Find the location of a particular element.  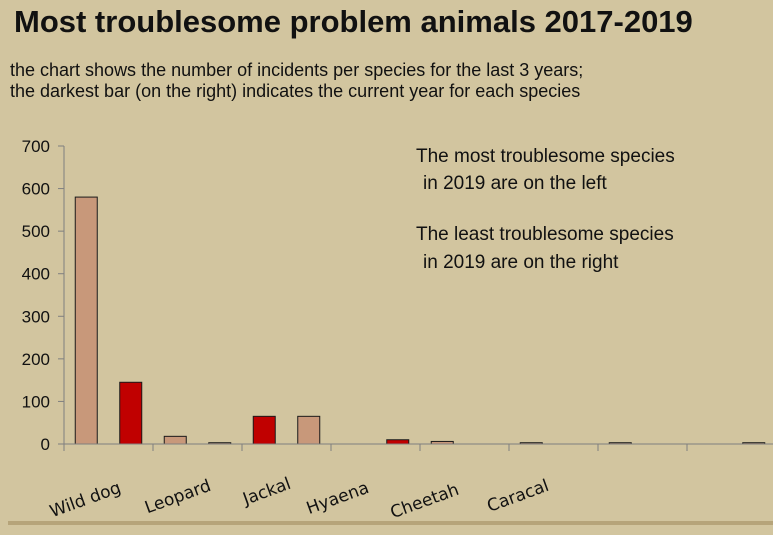

x-category-label: Caracal is located at coordinates (518, 496).